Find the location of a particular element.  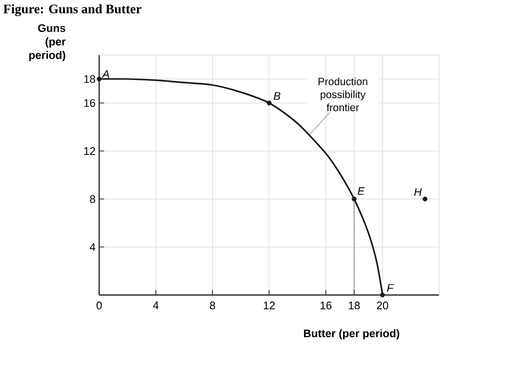

annotation: A is located at coordinates (106, 74).